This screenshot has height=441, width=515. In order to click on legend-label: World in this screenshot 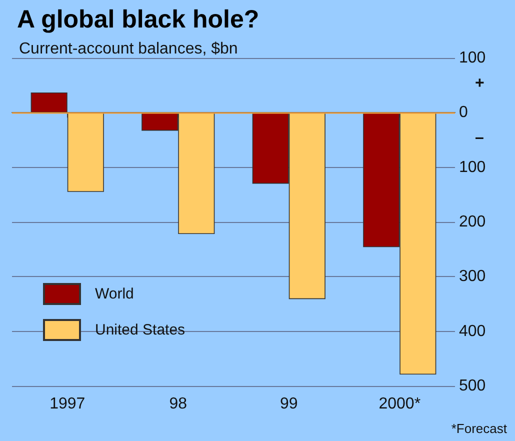, I will do `click(114, 294)`.